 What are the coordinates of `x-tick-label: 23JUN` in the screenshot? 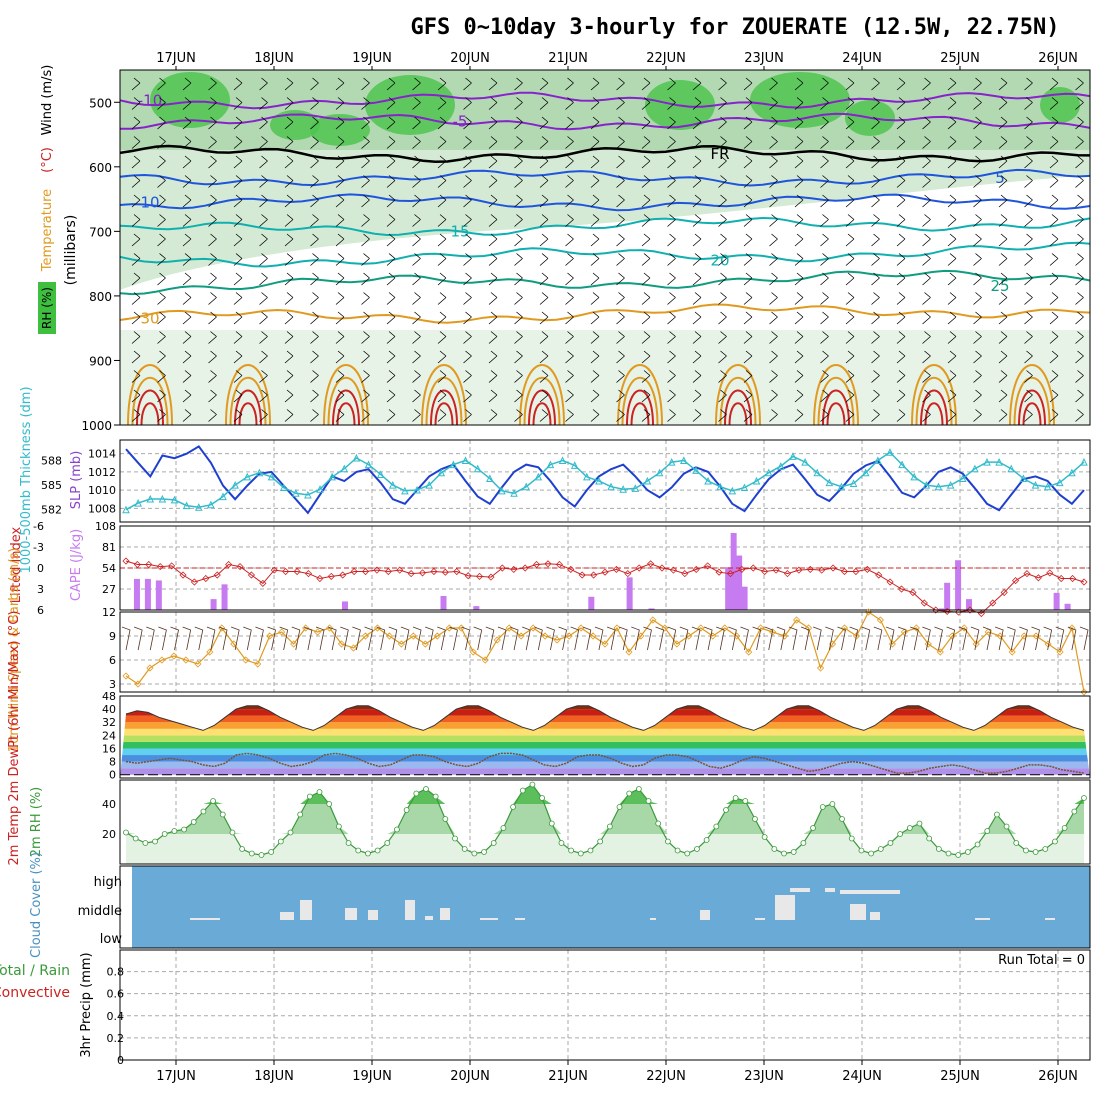 It's located at (764, 1076).